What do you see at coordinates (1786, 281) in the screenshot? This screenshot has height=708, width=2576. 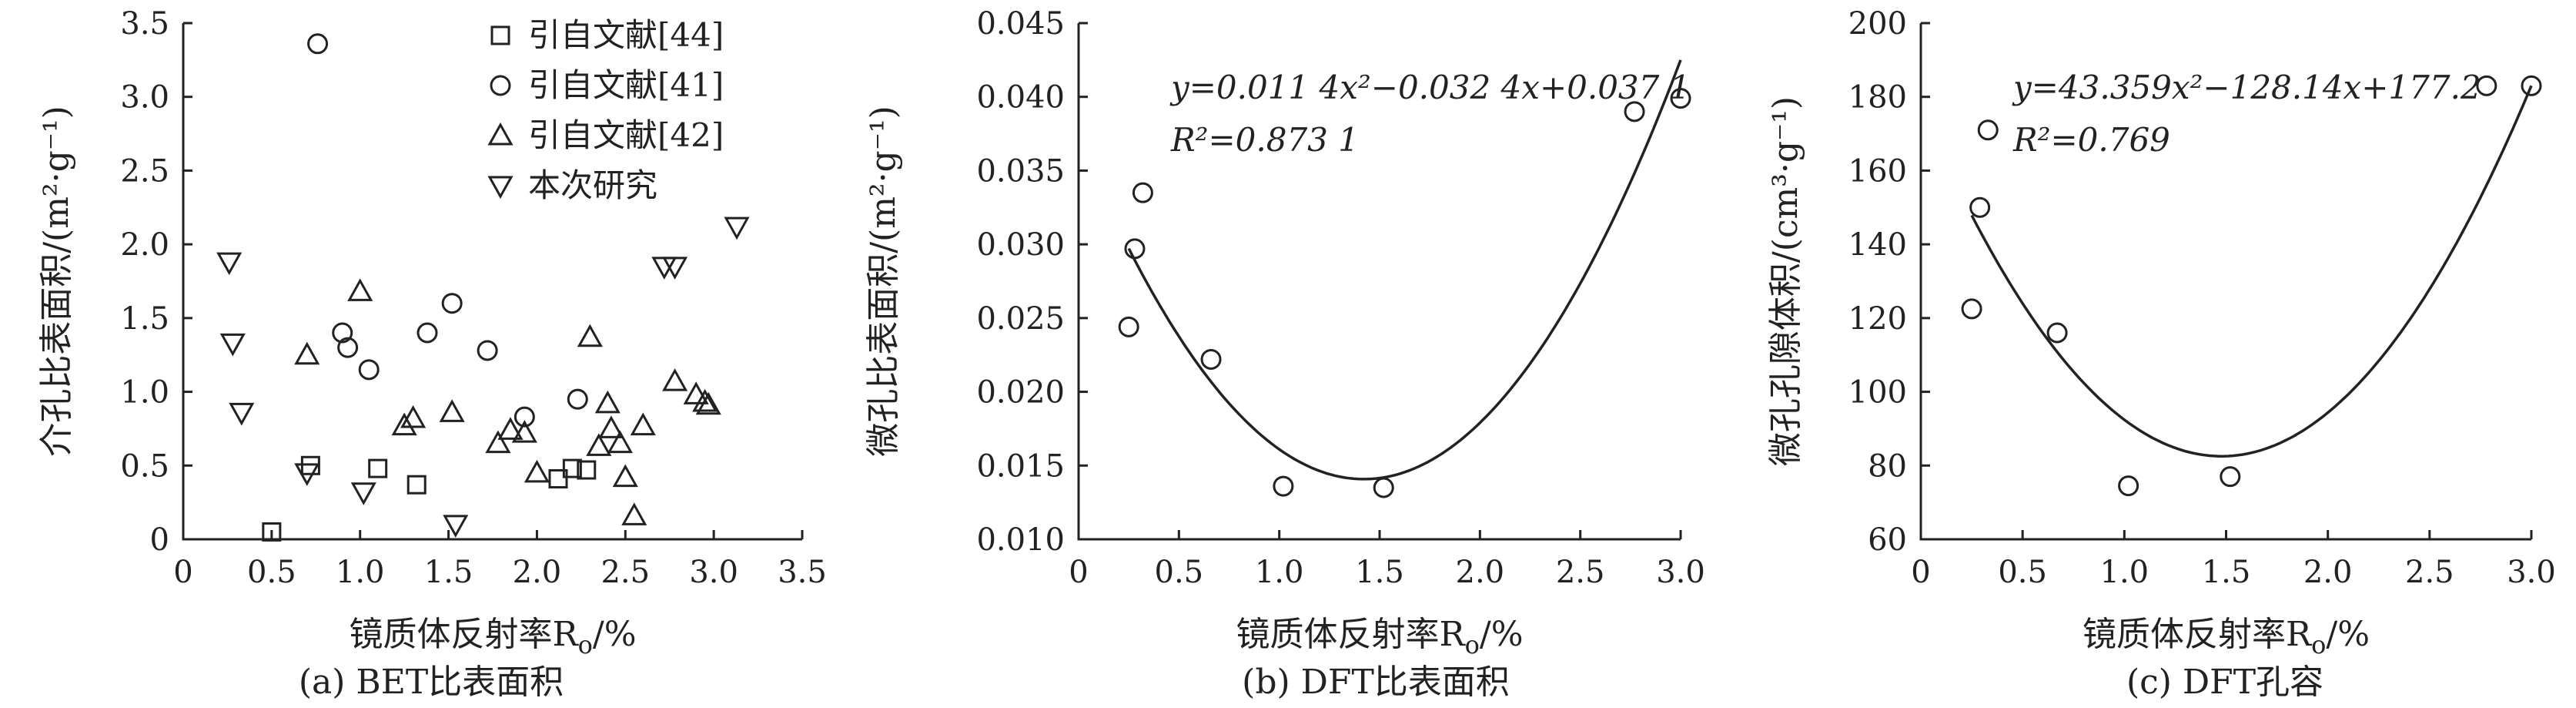 I see `y-axis-title: 微孔孔隙体积/(cm³·g⁻¹)` at bounding box center [1786, 281].